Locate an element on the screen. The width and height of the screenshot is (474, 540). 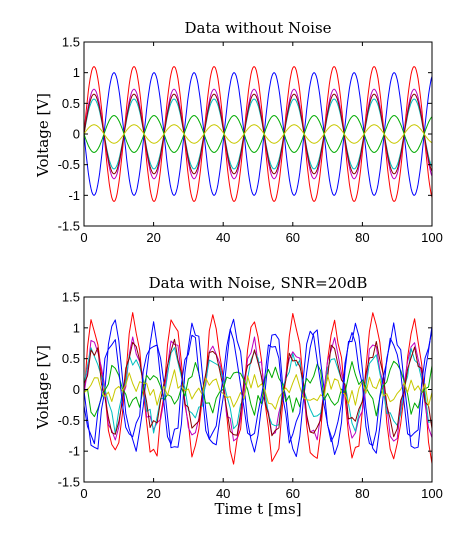
x-axis-label-bottom: Time t [ms] is located at coordinates (257, 509).